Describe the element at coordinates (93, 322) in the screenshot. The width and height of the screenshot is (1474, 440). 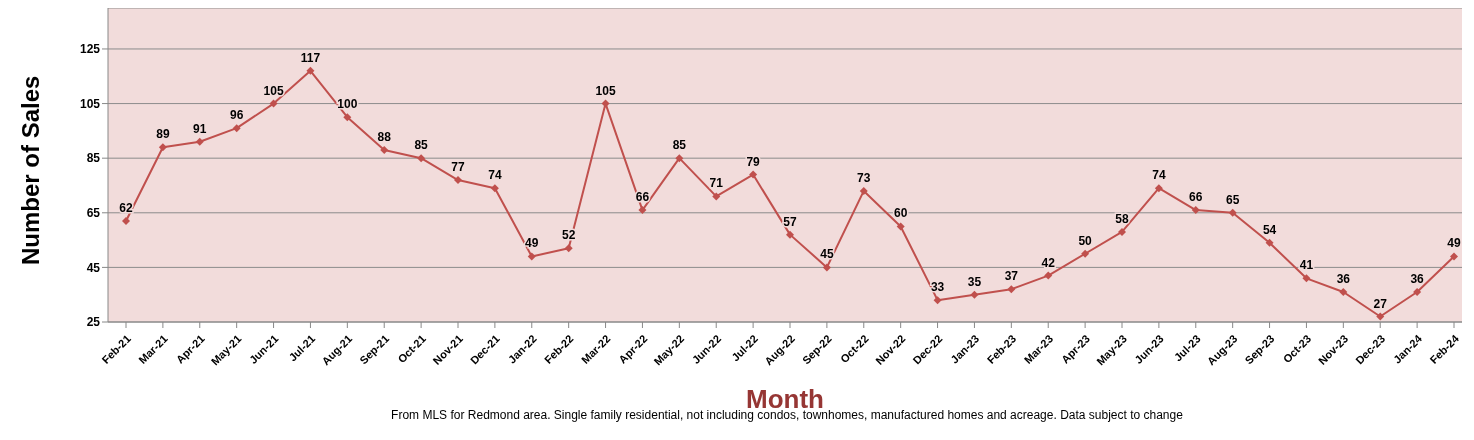
I see `y-tick-label: 25` at that location.